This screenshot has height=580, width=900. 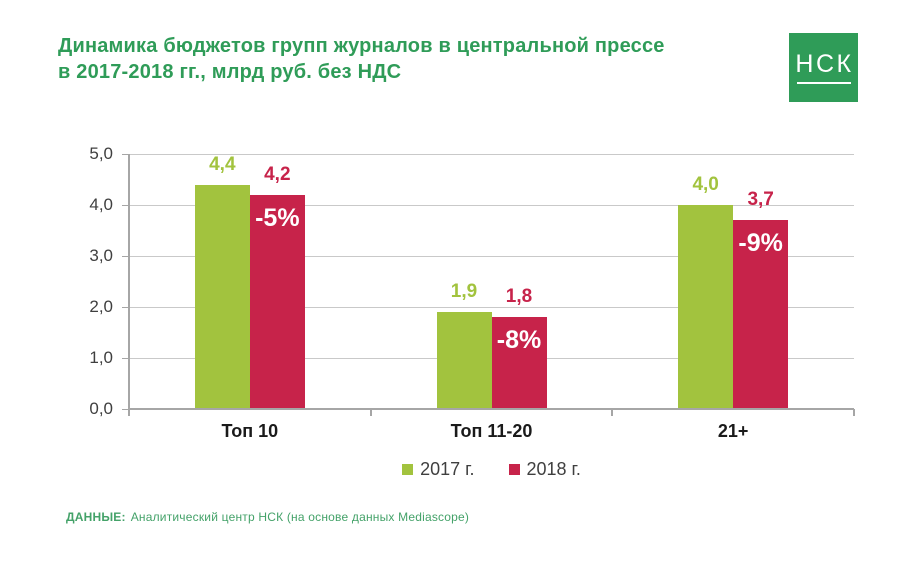 What do you see at coordinates (101, 306) in the screenshot?
I see `y-axis-label-2,0: 2,0` at bounding box center [101, 306].